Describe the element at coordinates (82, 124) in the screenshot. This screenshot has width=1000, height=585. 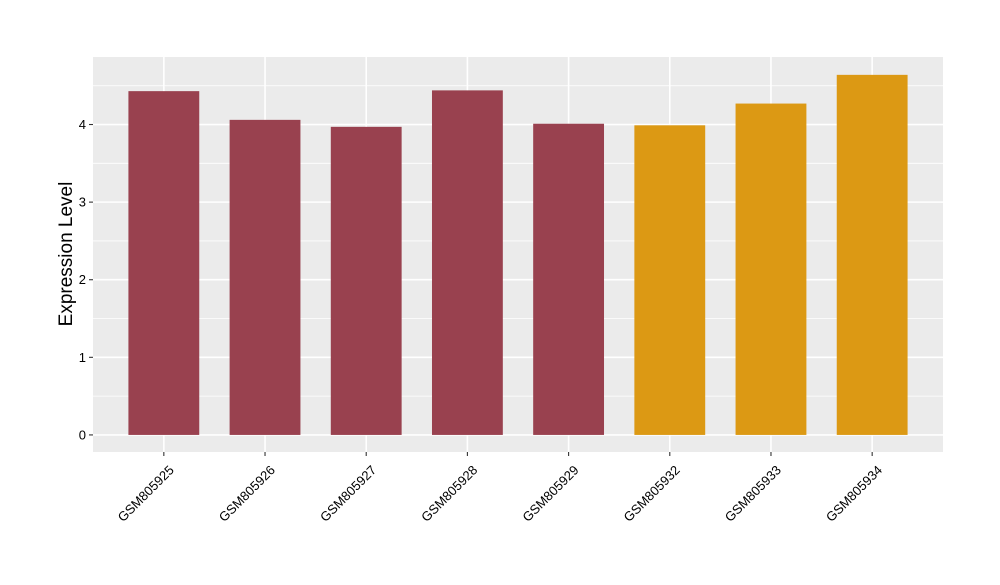
I see `y-tick-label: 4` at that location.